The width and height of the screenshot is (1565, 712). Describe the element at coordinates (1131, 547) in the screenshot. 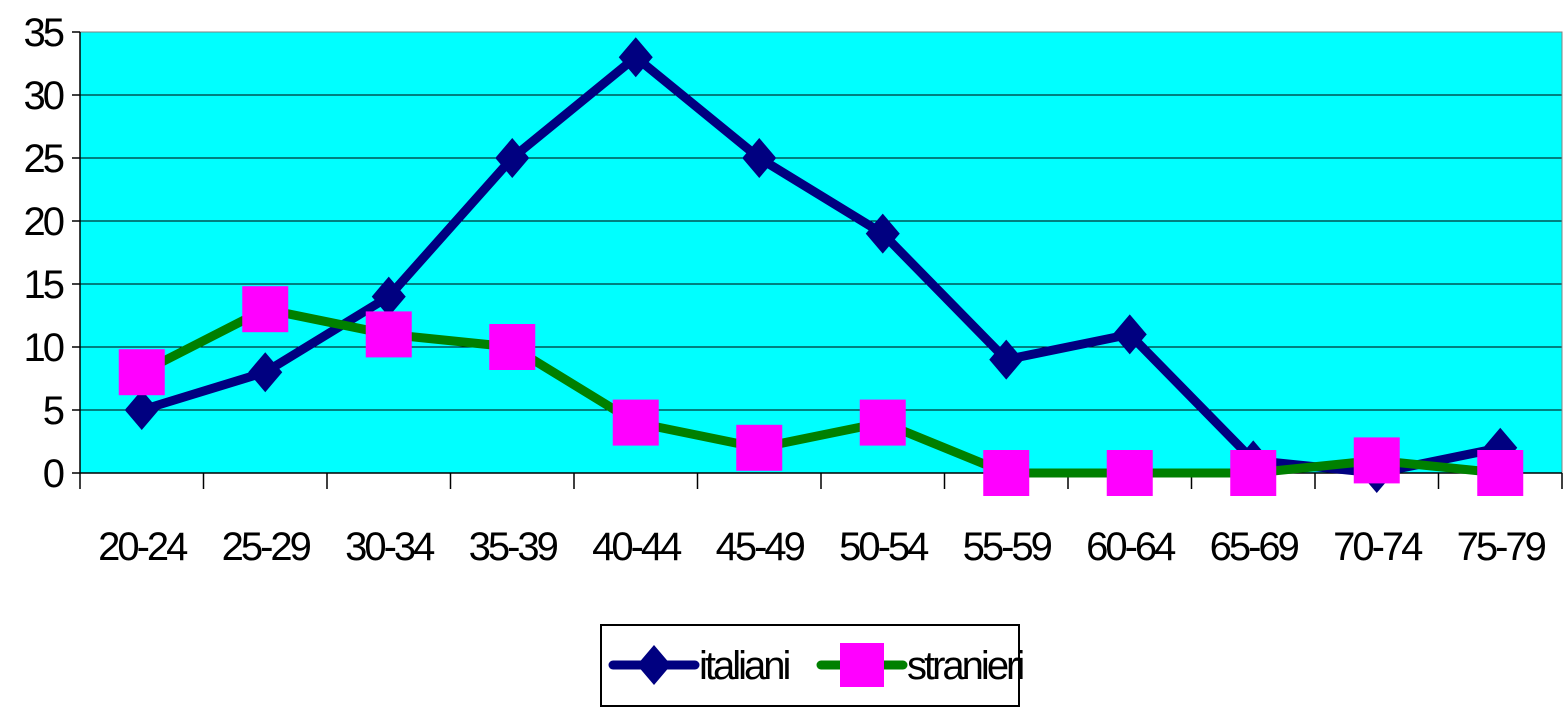

I see `x-tick-label: 60-64` at that location.